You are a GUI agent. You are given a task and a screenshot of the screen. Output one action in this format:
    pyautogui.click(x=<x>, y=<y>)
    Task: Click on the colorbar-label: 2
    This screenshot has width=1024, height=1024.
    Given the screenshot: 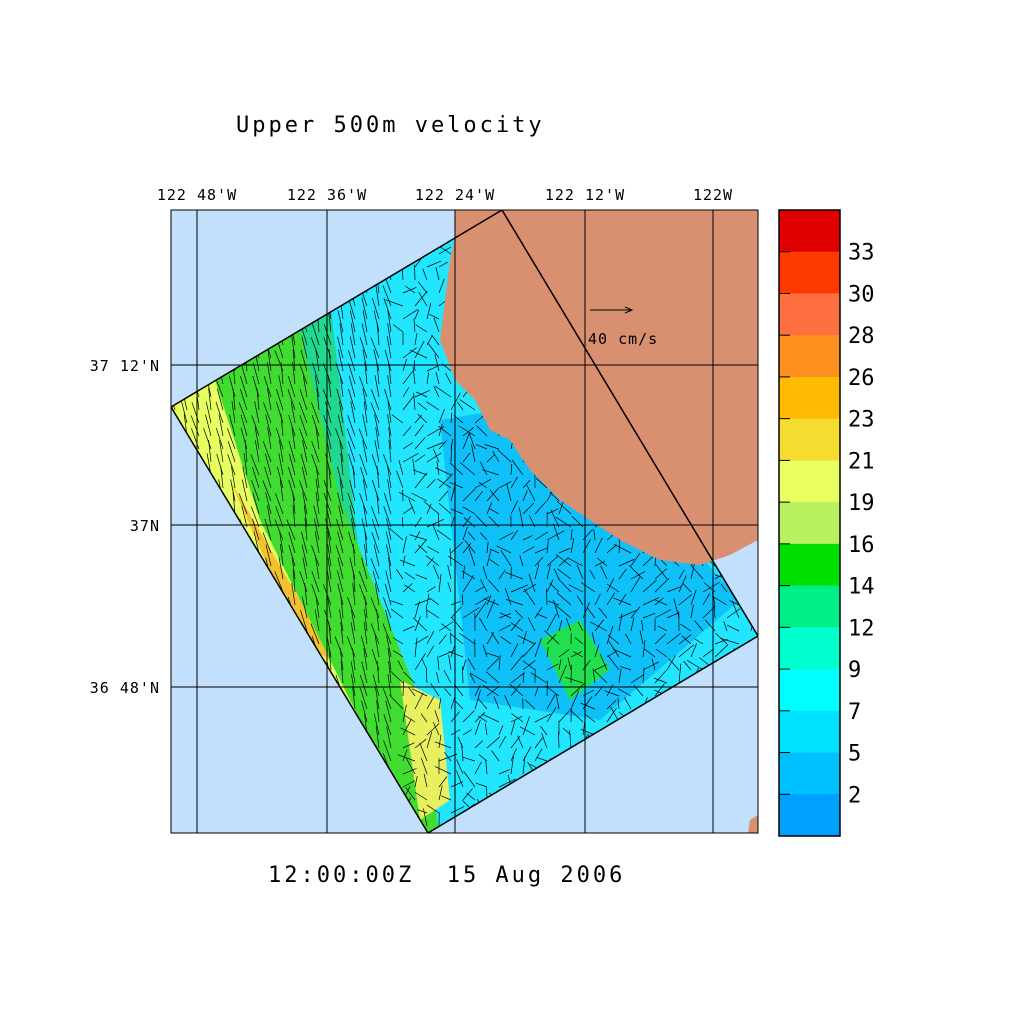 What is the action you would take?
    pyautogui.click(x=854, y=795)
    